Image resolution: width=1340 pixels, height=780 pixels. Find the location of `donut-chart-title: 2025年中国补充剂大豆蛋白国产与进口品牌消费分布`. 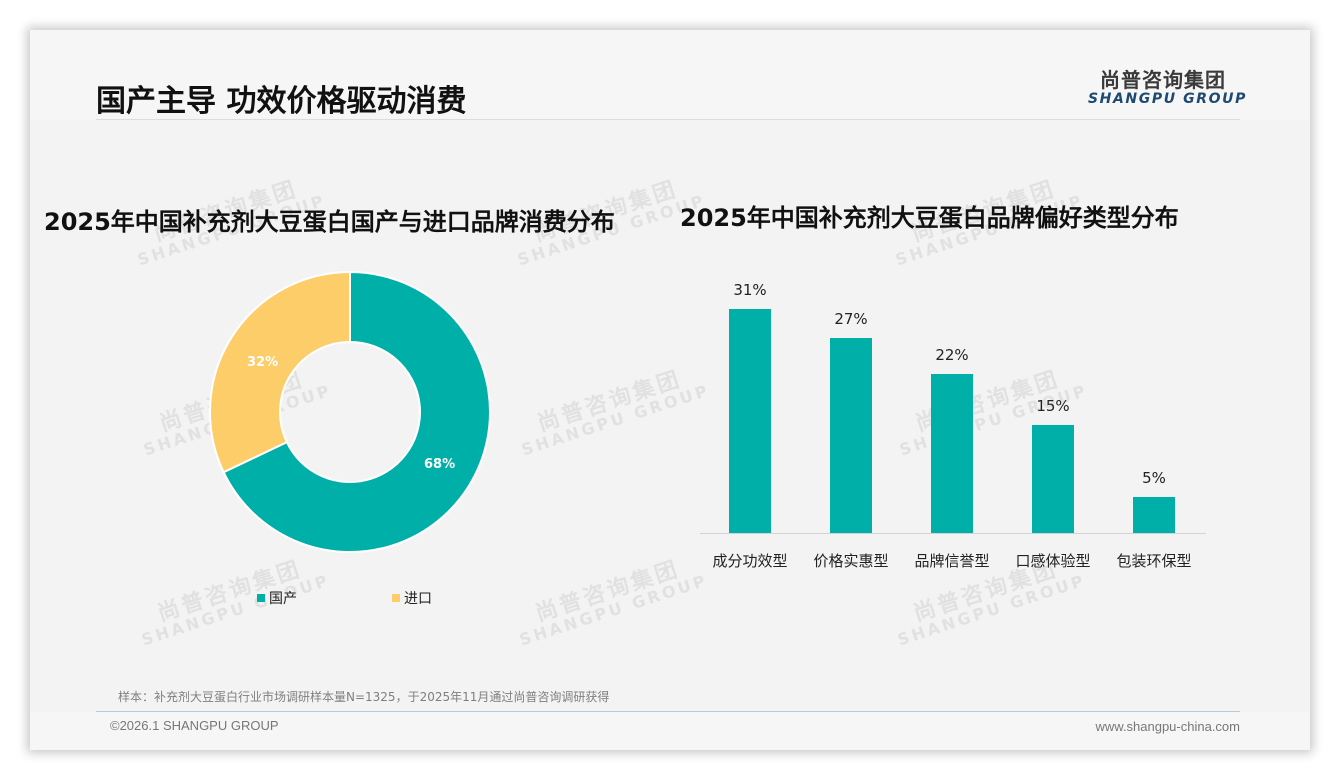

donut-chart-title: 2025年中国补充剂大豆蛋白国产与进口品牌消费分布 is located at coordinates (329, 222).